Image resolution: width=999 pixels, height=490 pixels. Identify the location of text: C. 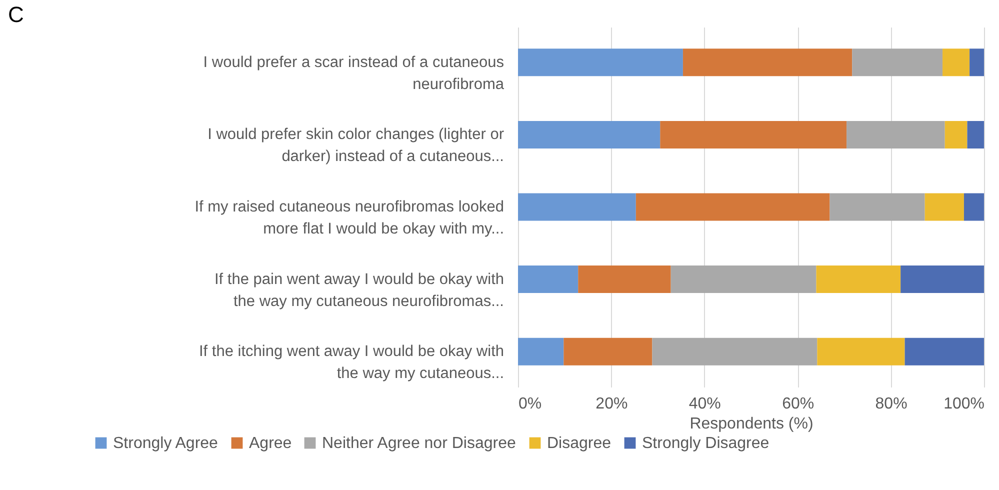
(16, 14).